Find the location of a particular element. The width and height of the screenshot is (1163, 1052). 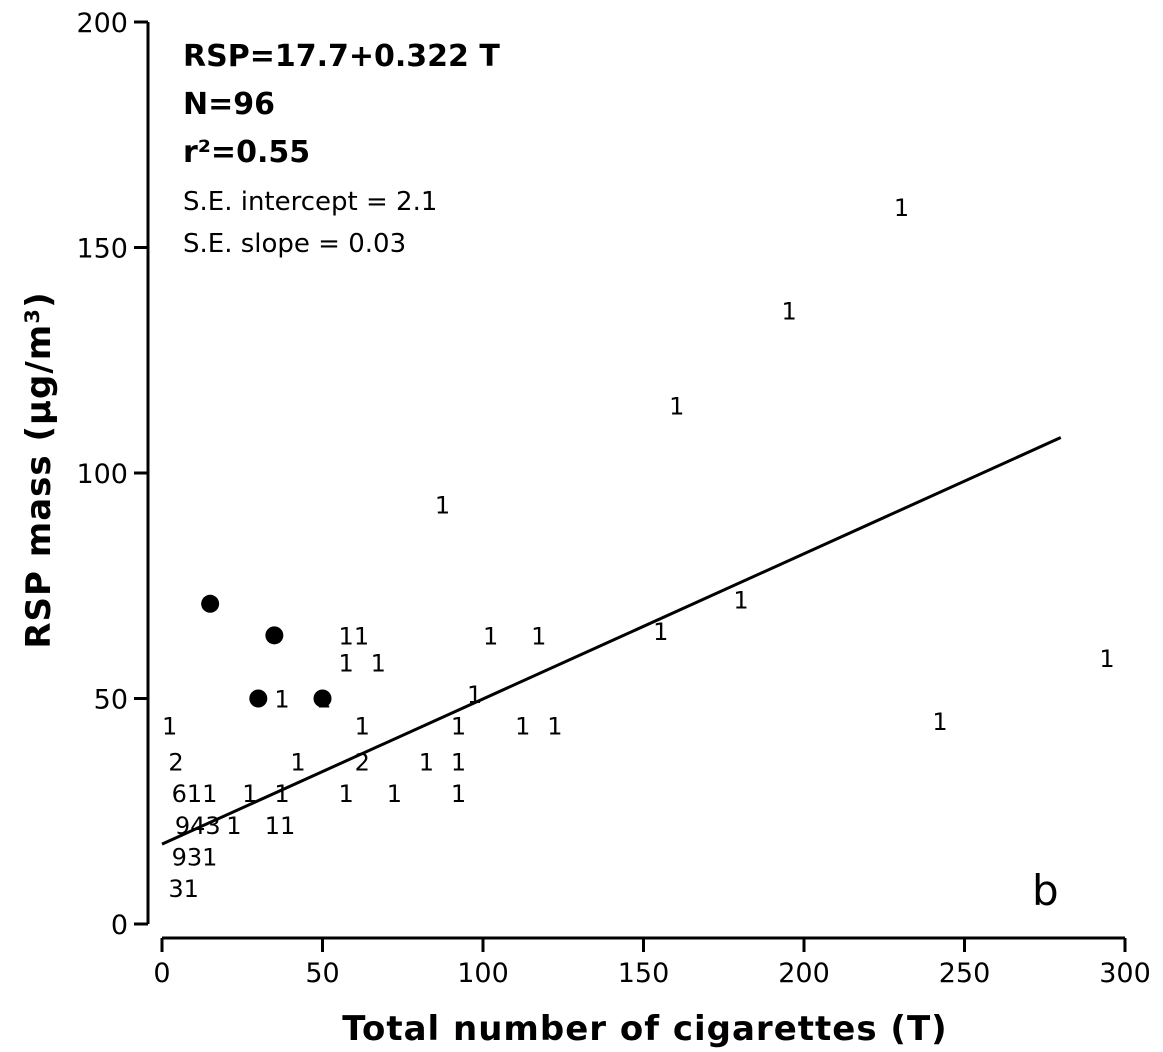

count-point: 611 is located at coordinates (195, 794).